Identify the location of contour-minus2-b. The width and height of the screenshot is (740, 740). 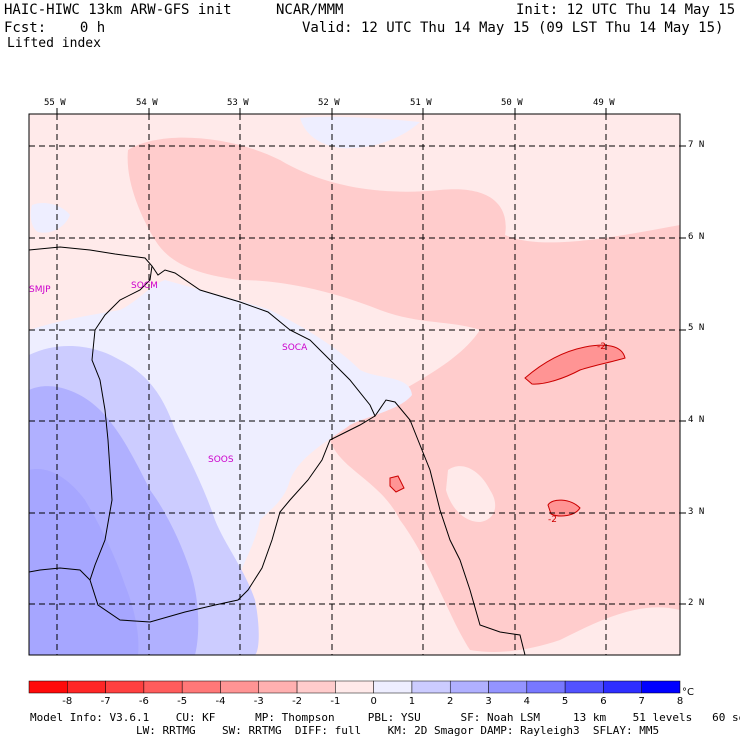
(564, 508).